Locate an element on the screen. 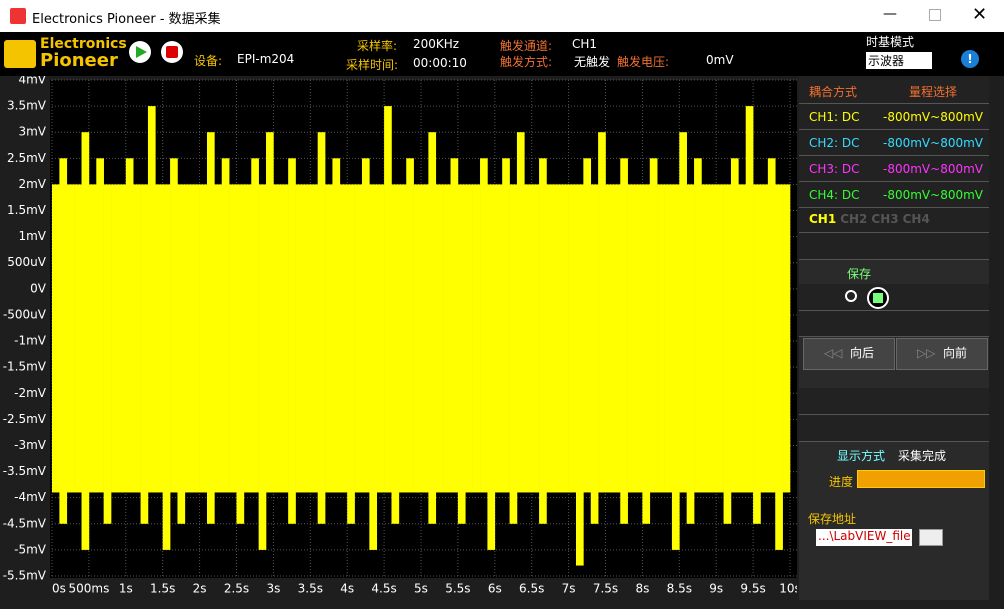 The image size is (1004, 609). x-tick-label: 8.5s is located at coordinates (679, 589).